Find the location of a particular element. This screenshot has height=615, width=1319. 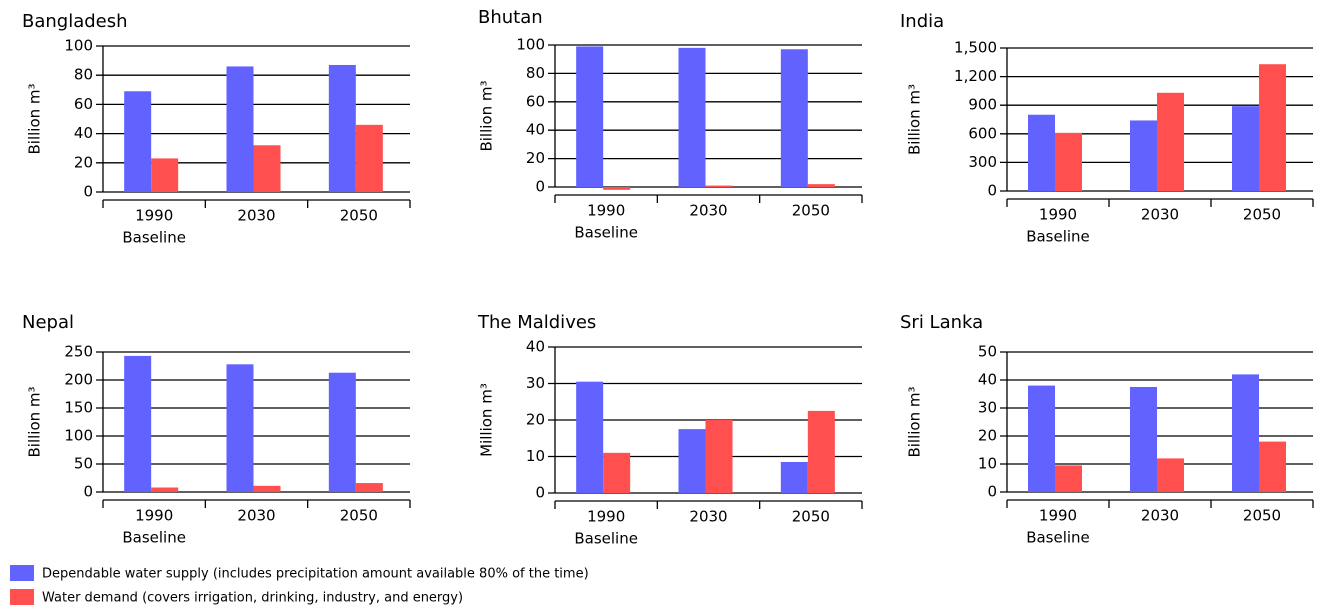

y-axis-label: Million m³ is located at coordinates (487, 420).